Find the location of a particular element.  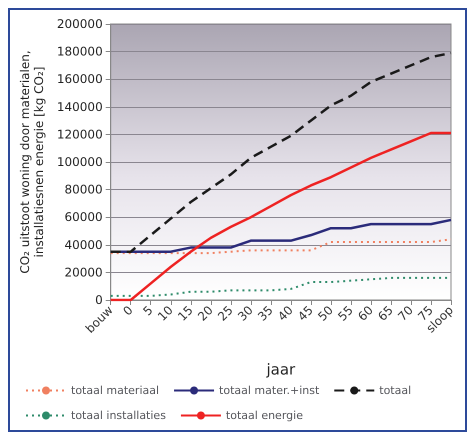

x-tick-label: 10 is located at coordinates (165, 313).